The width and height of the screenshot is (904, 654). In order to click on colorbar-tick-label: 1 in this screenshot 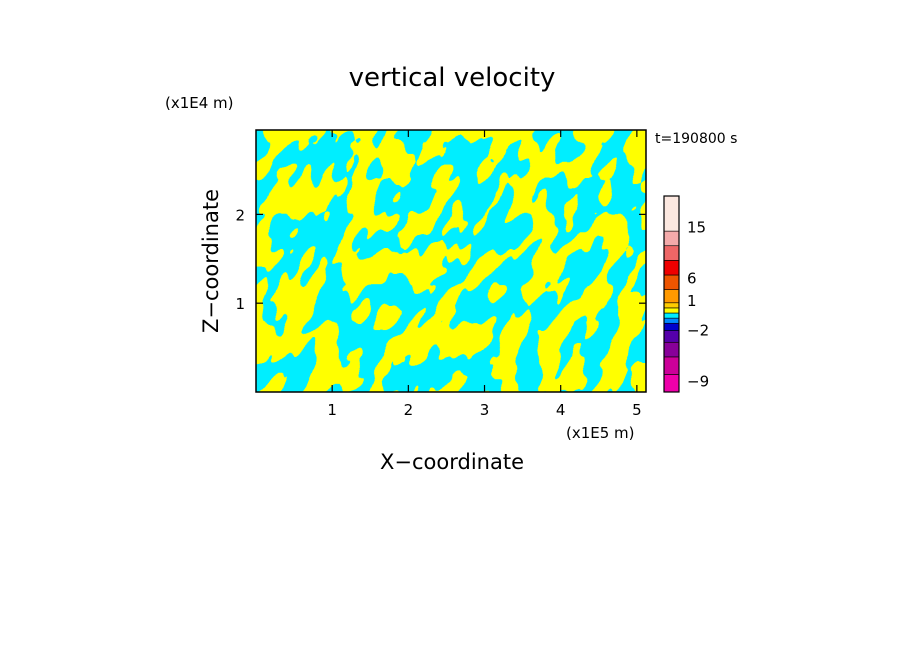, I will do `click(692, 301)`.